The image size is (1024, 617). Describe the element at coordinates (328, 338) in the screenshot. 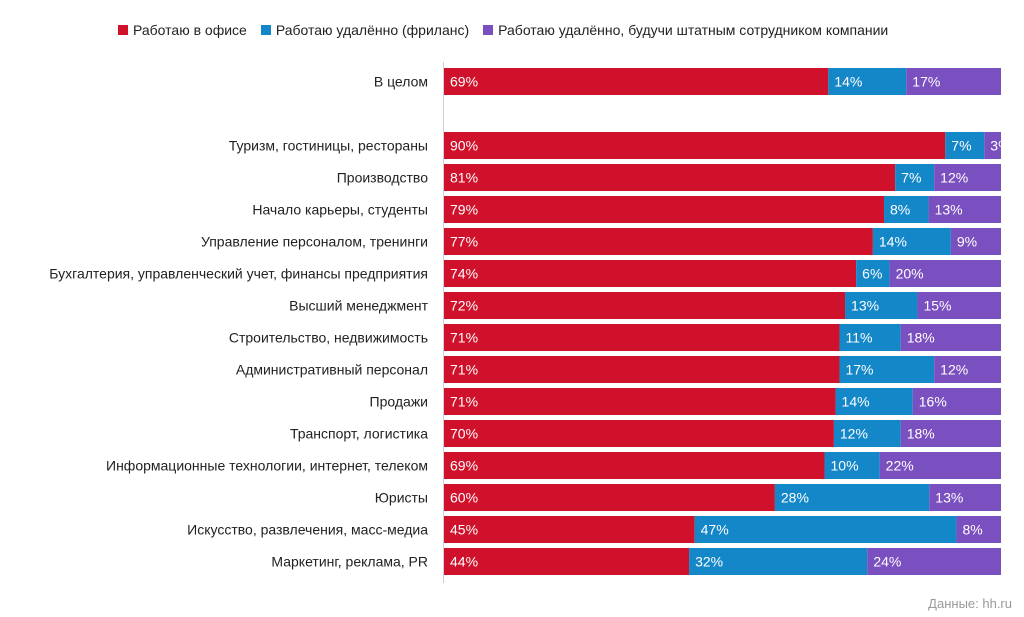

I see `category-label: Строительство, недвижимость` at that location.